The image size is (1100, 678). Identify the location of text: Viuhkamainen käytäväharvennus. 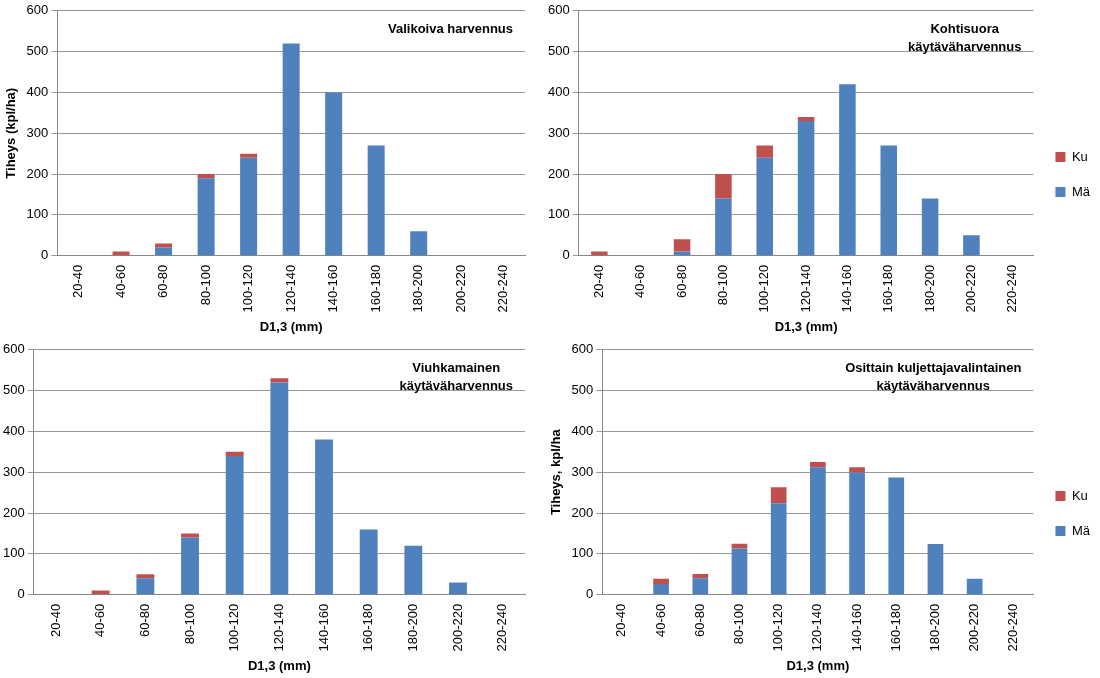
(456, 376).